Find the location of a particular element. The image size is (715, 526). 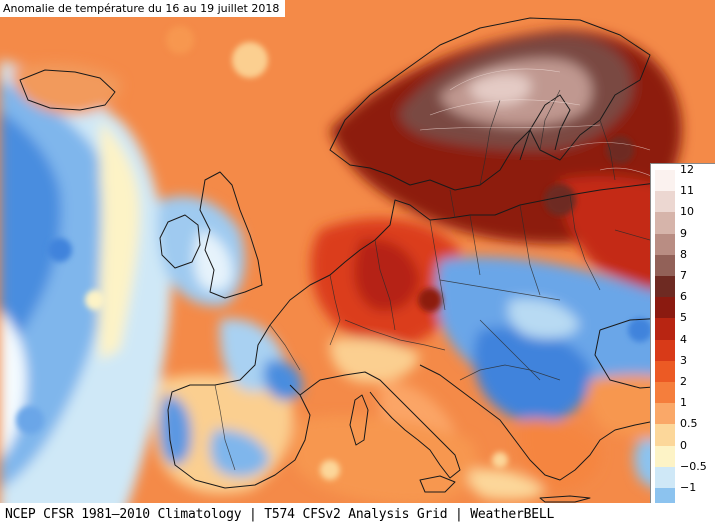

legend-label: 8 is located at coordinates (683, 254).